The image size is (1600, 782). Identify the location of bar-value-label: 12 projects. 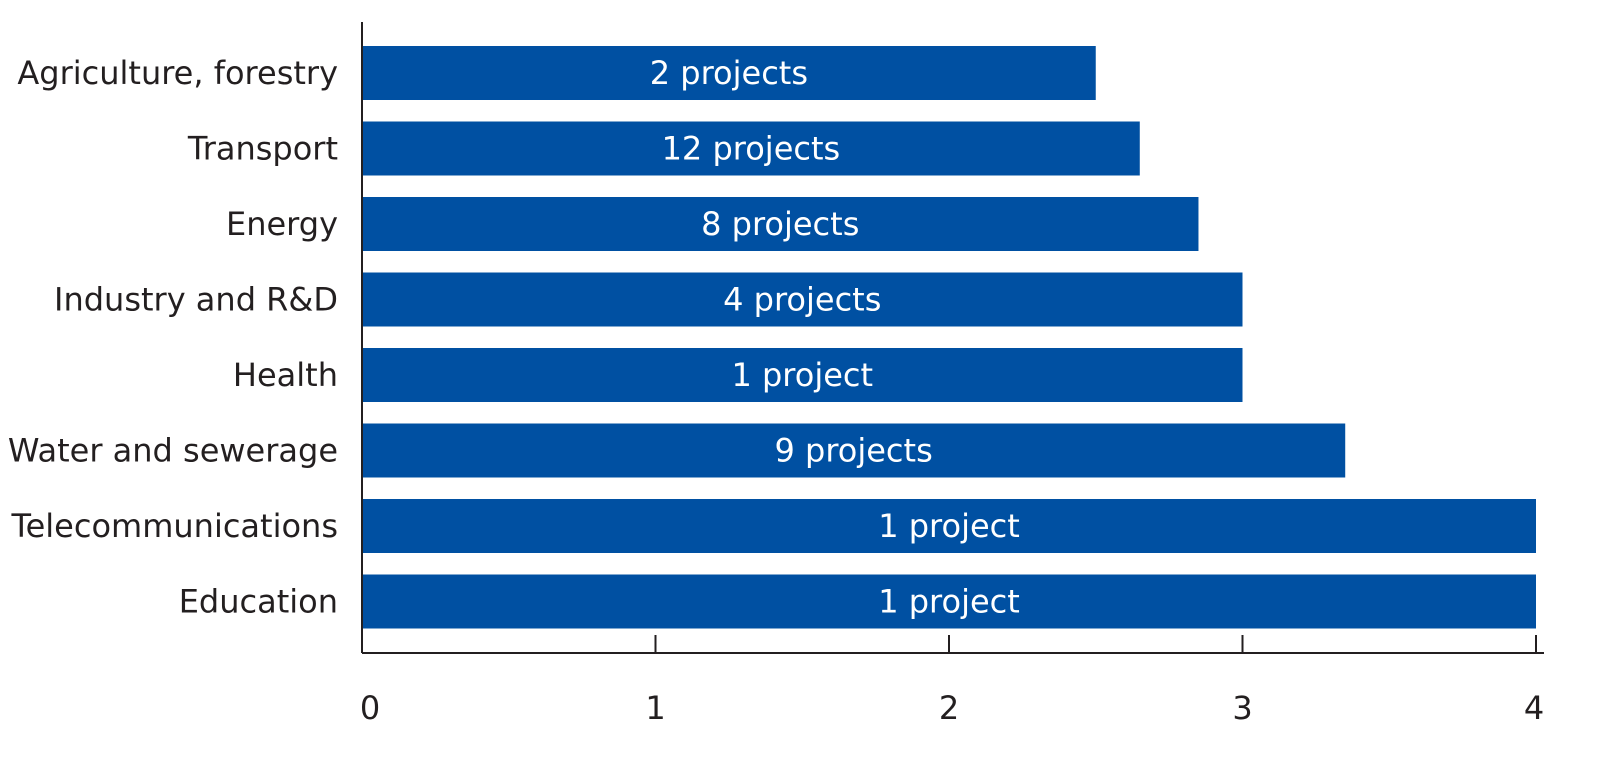
(751, 149).